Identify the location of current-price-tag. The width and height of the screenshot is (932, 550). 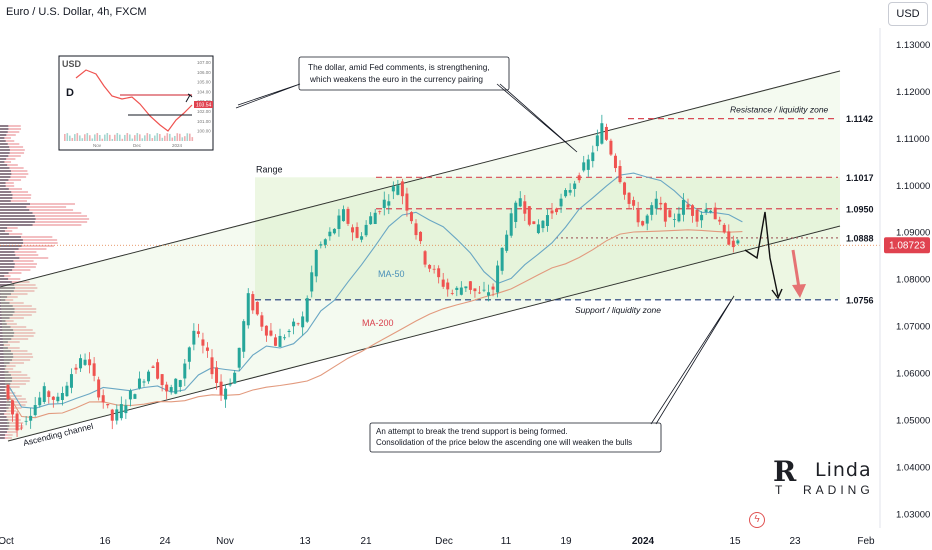
(907, 245).